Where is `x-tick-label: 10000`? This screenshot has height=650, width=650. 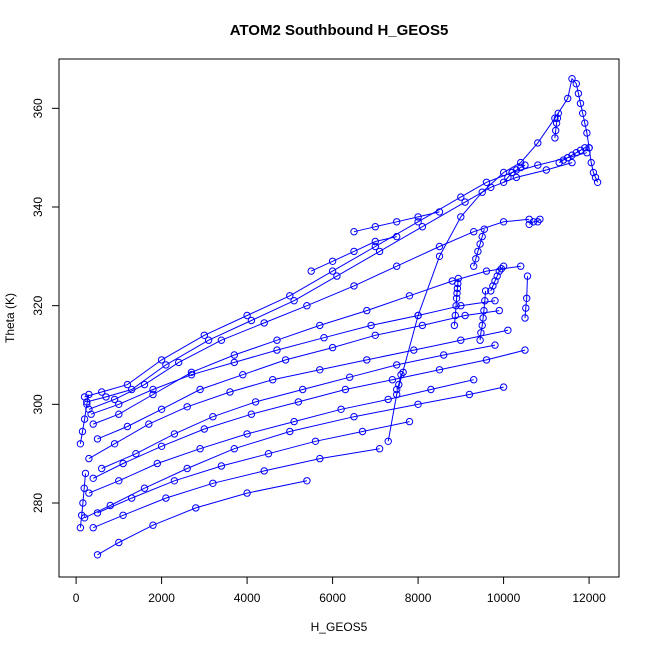 x-tick-label: 10000 is located at coordinates (504, 598).